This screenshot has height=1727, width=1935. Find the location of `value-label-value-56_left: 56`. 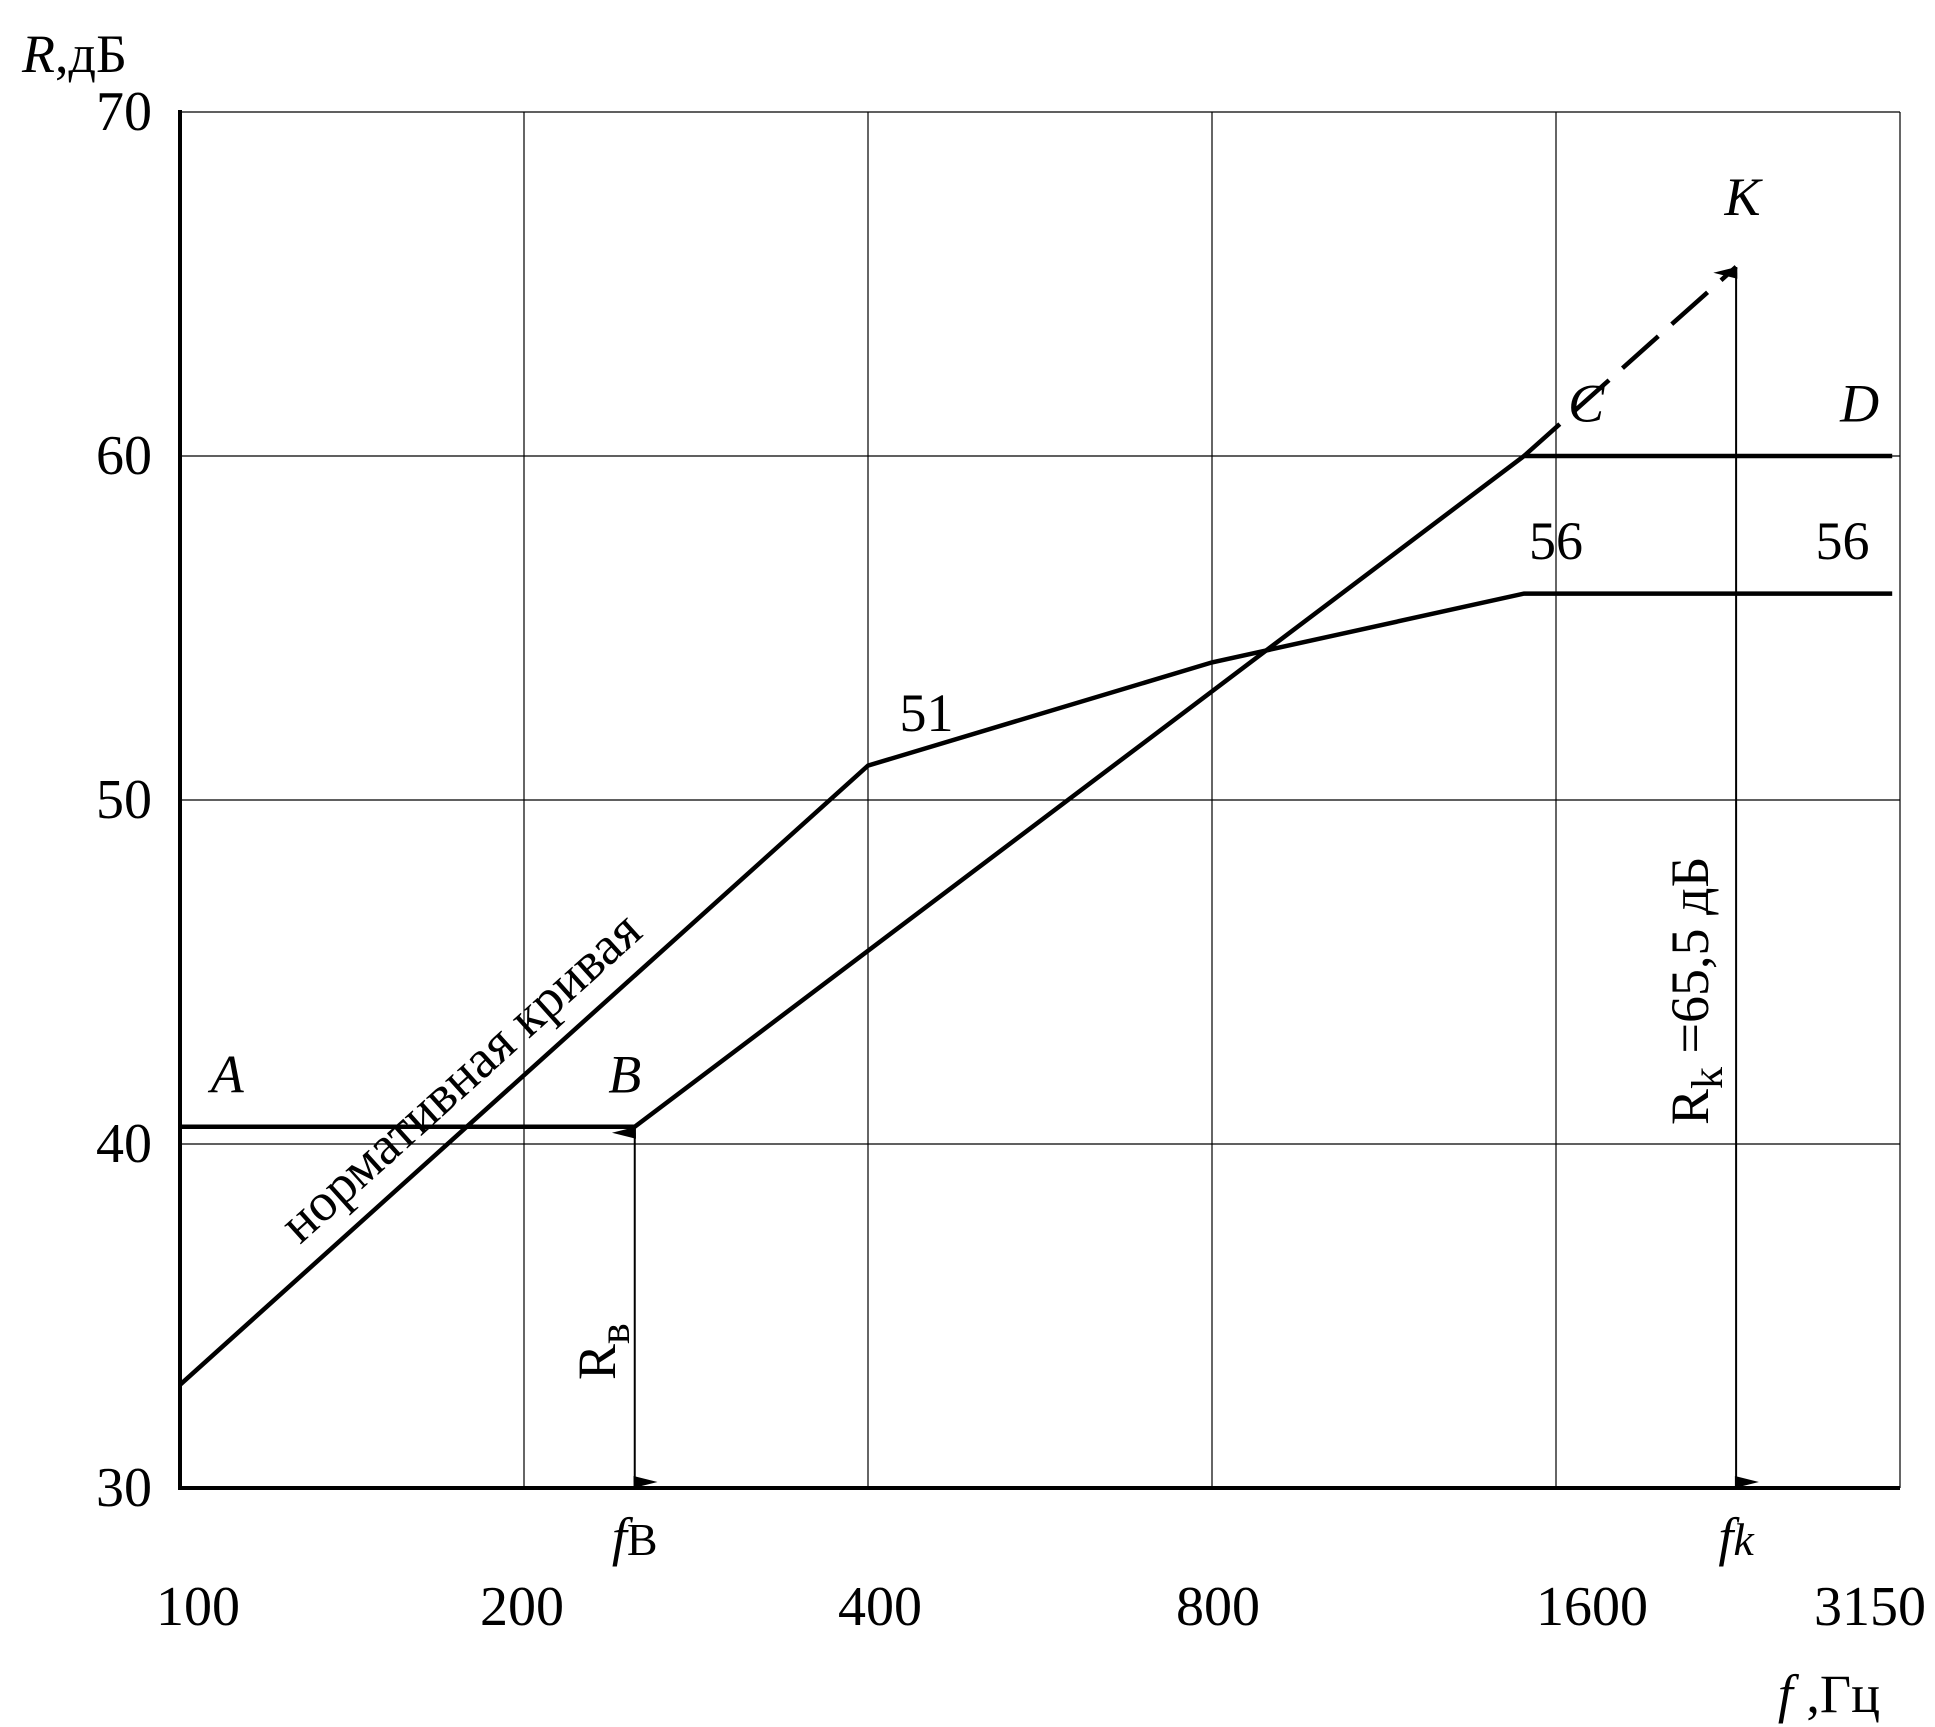

value-label-value-56_left: 56 is located at coordinates (1556, 541).